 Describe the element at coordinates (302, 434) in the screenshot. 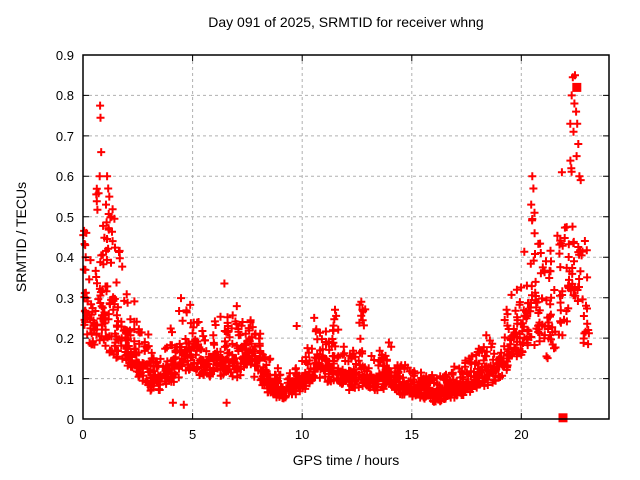

I see `x-tick-label: 10` at that location.